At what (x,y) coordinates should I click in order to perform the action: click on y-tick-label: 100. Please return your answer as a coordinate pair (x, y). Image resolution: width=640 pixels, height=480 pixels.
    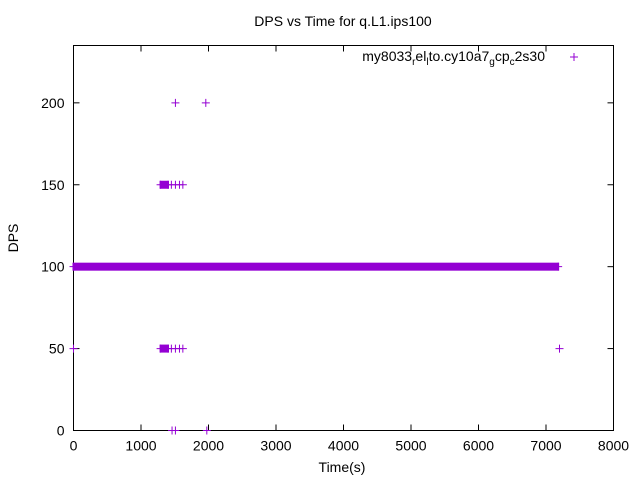
    Looking at the image, I should click on (53, 267).